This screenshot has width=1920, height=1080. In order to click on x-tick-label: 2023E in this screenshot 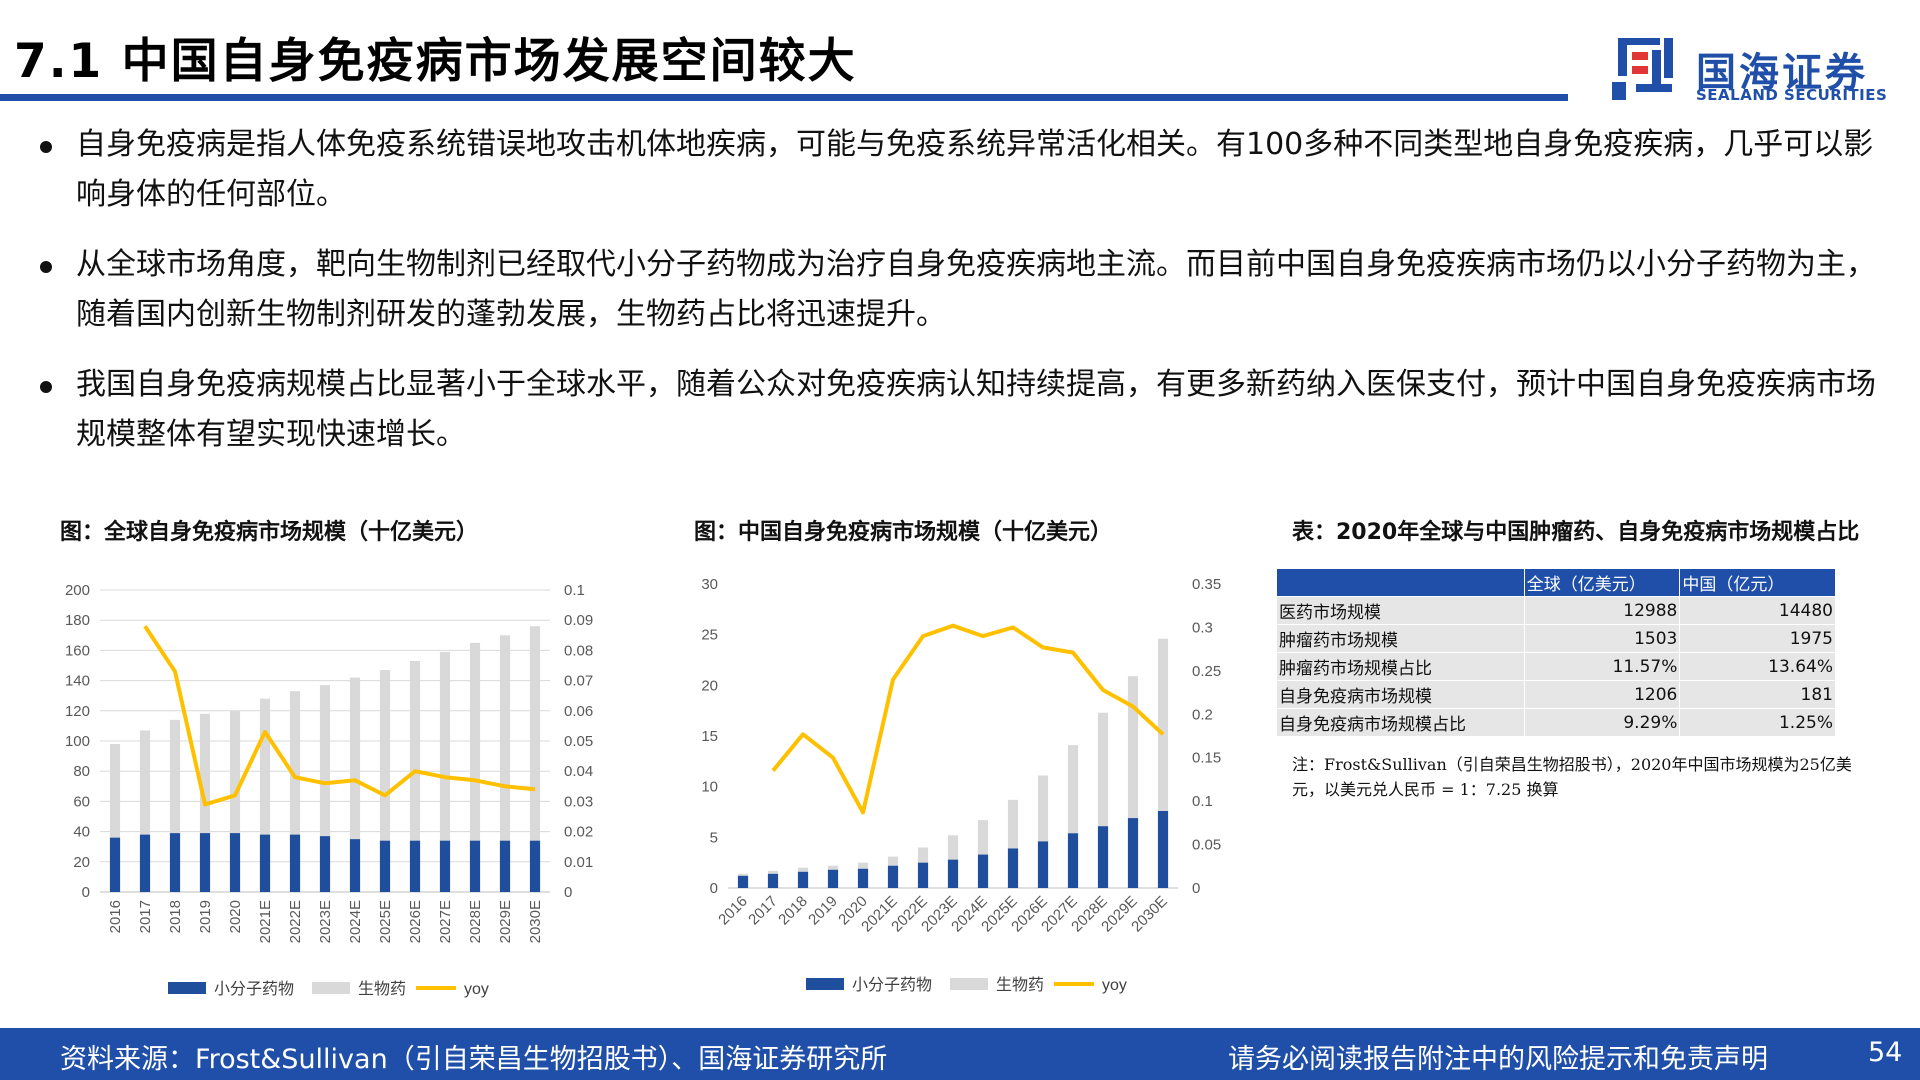, I will do `click(325, 921)`.